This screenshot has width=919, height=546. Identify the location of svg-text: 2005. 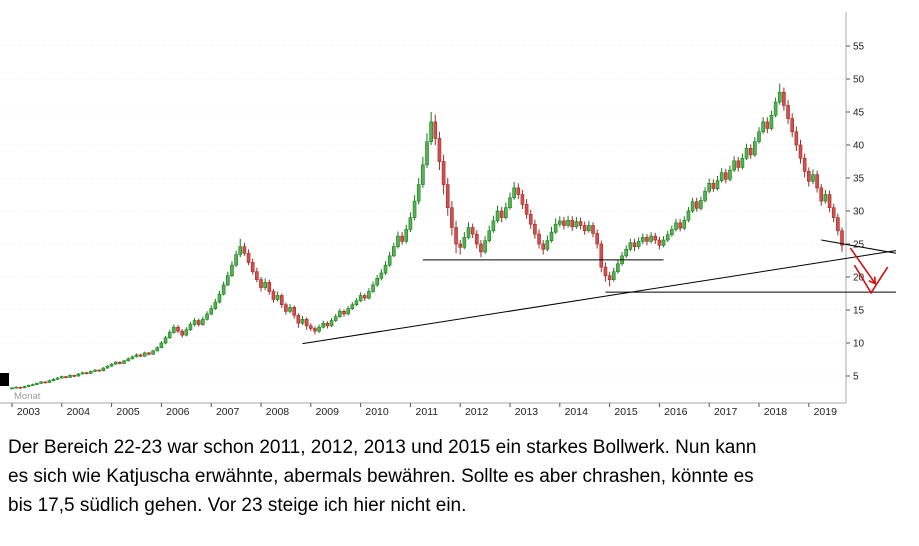
(128, 412).